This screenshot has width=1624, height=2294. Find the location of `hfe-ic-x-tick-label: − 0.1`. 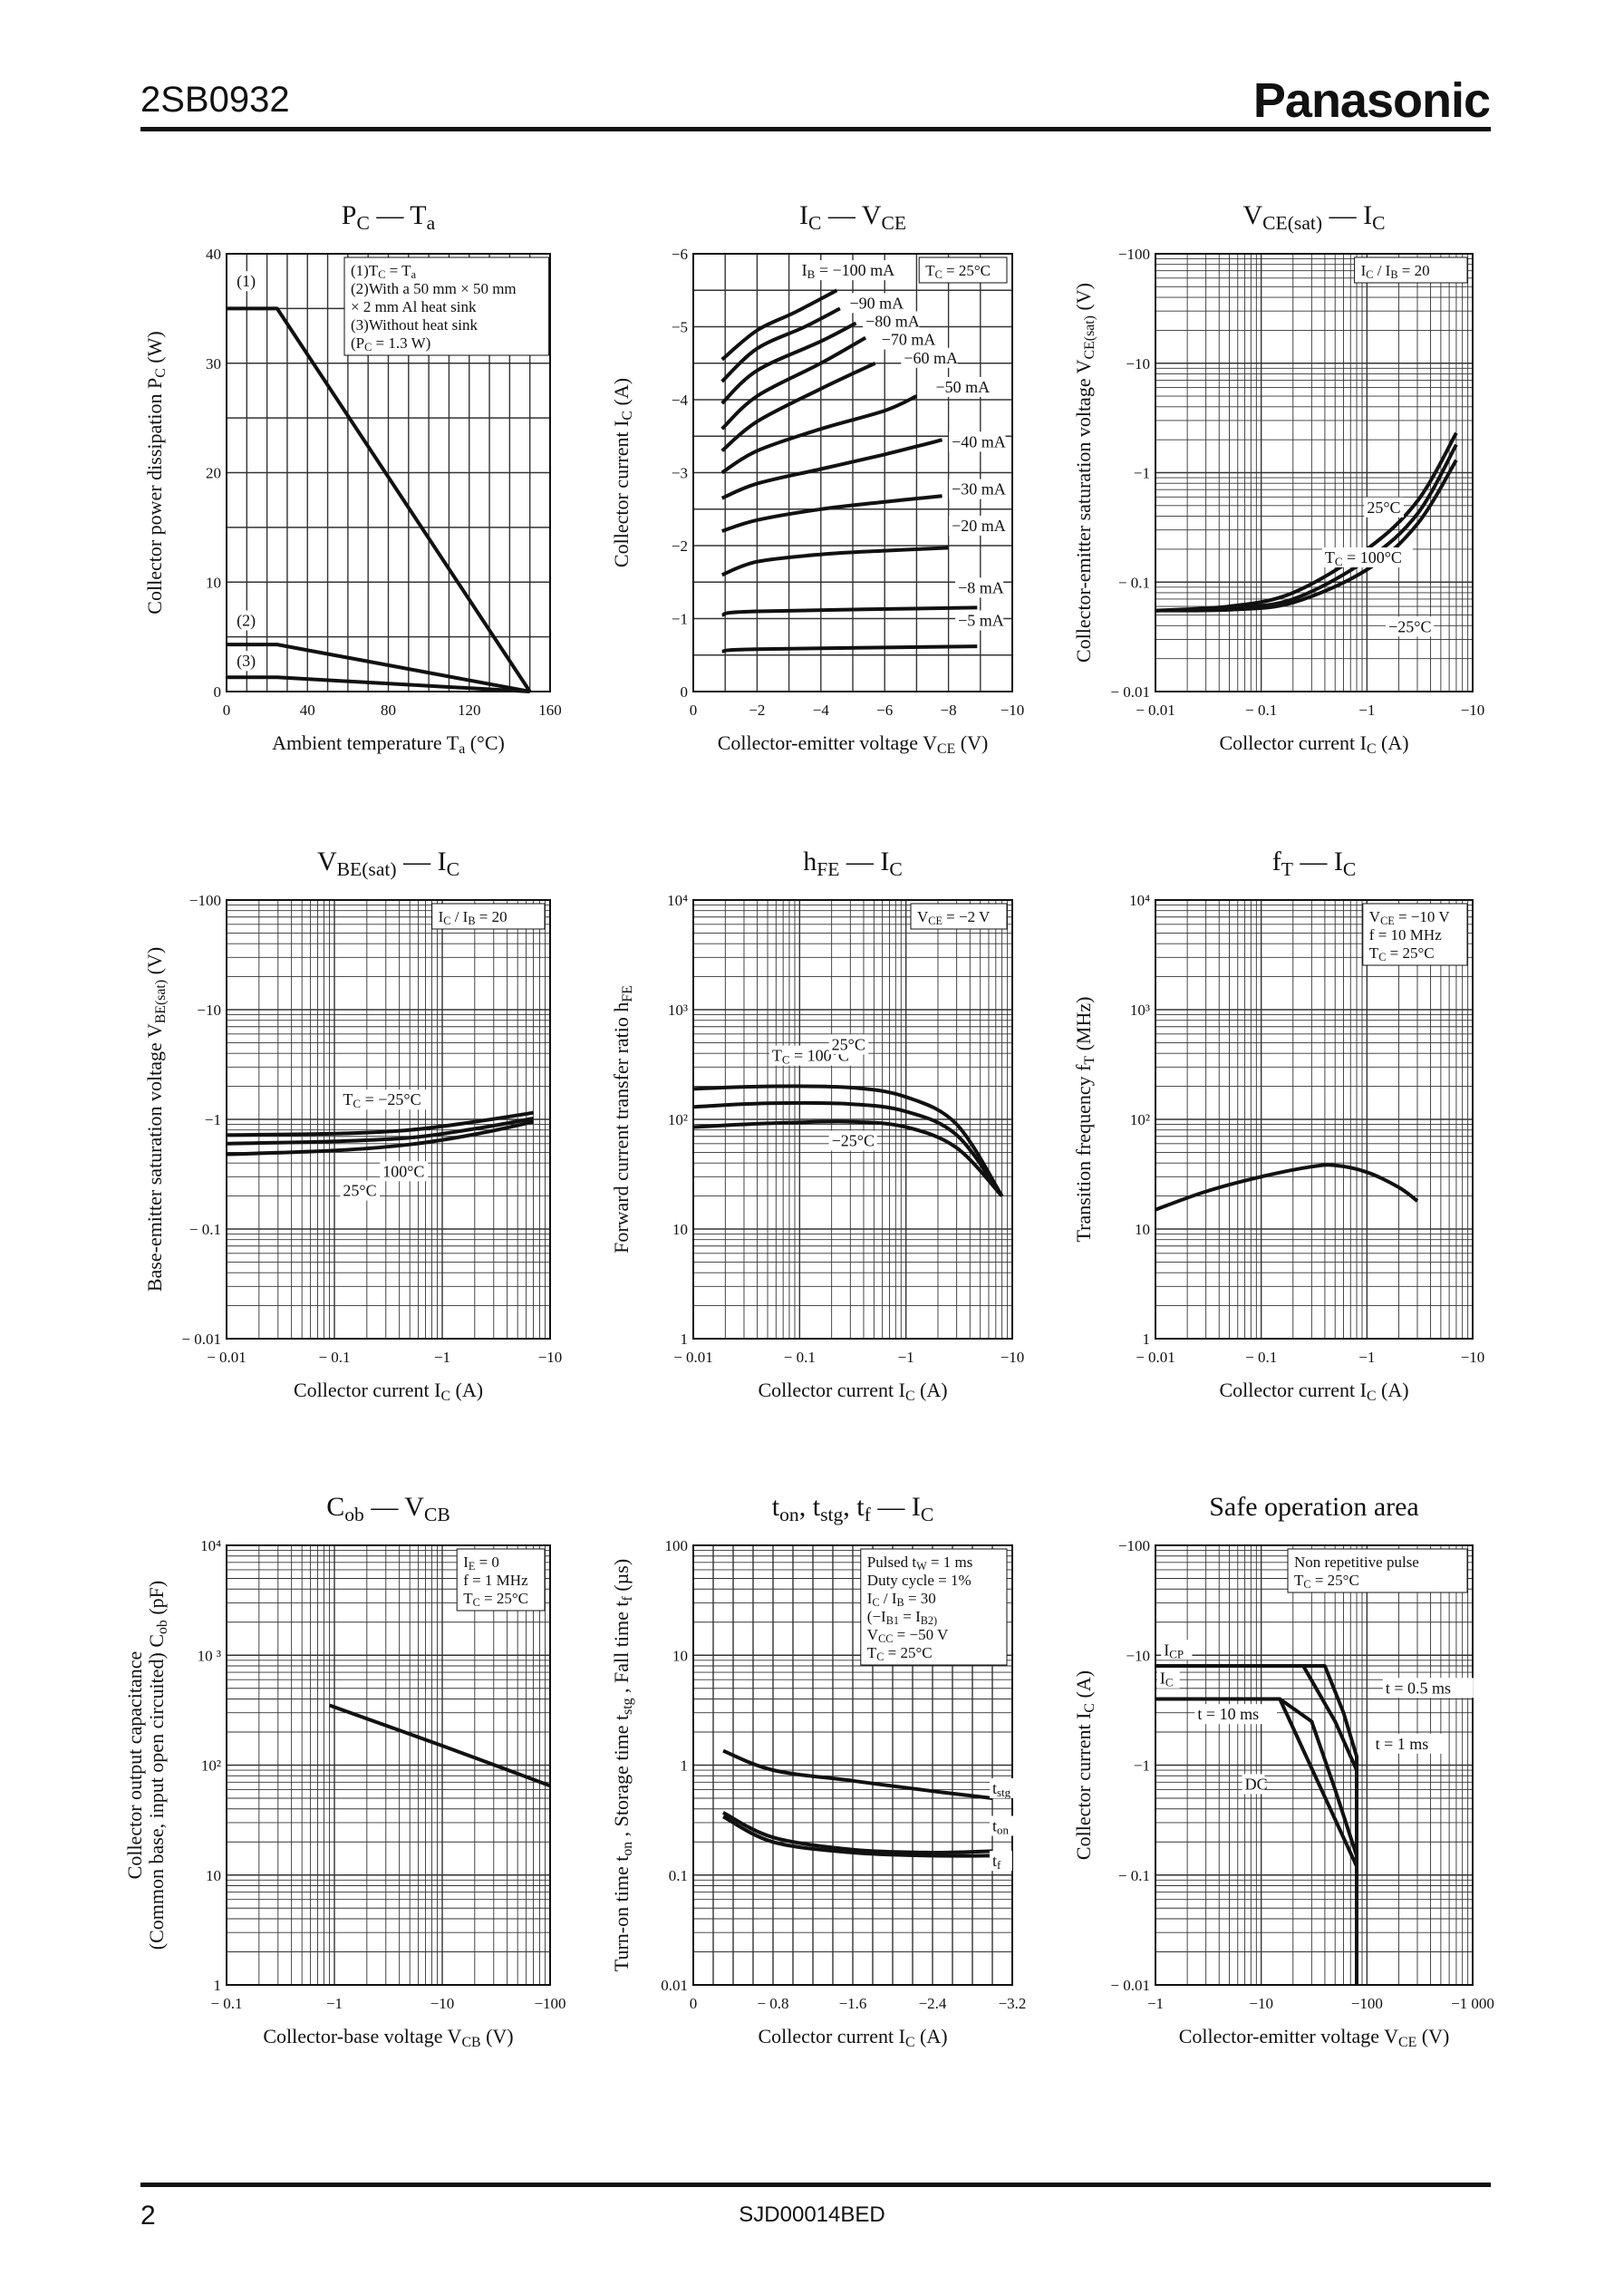

hfe-ic-x-tick-label: − 0.1 is located at coordinates (800, 1357).